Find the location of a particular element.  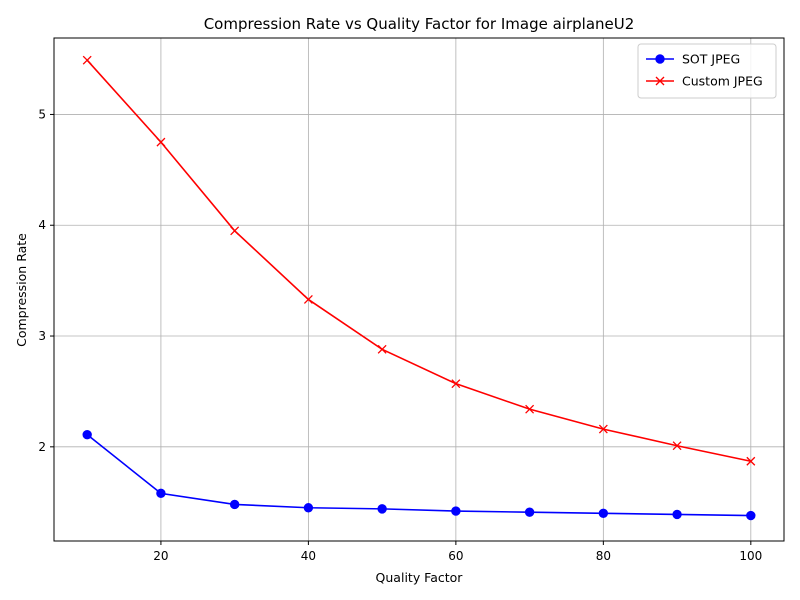

legend-label-sot-jpeg: SOT JPEG is located at coordinates (711, 59).